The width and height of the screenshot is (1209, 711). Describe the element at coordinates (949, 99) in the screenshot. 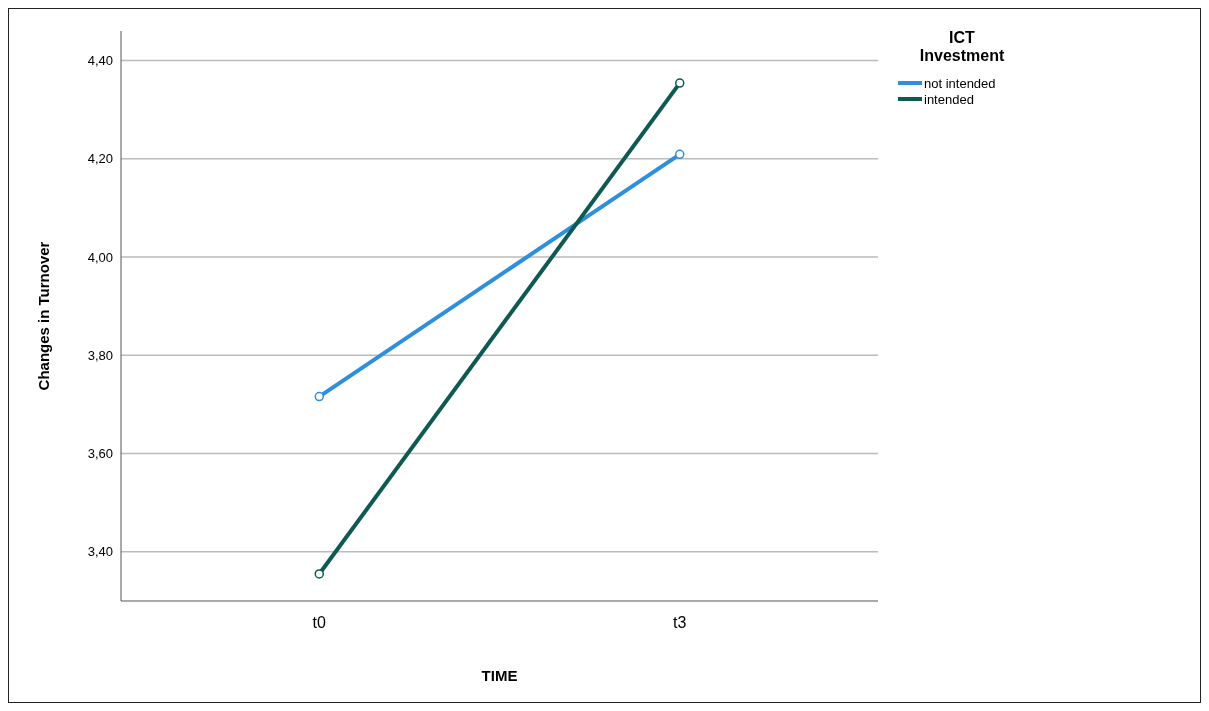

I see `legend-label: intended` at that location.